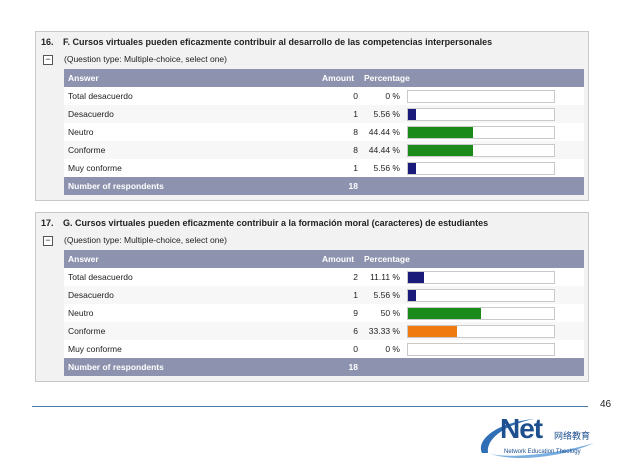 The height and width of the screenshot is (466, 623). I want to click on question-number: 17., so click(47, 223).